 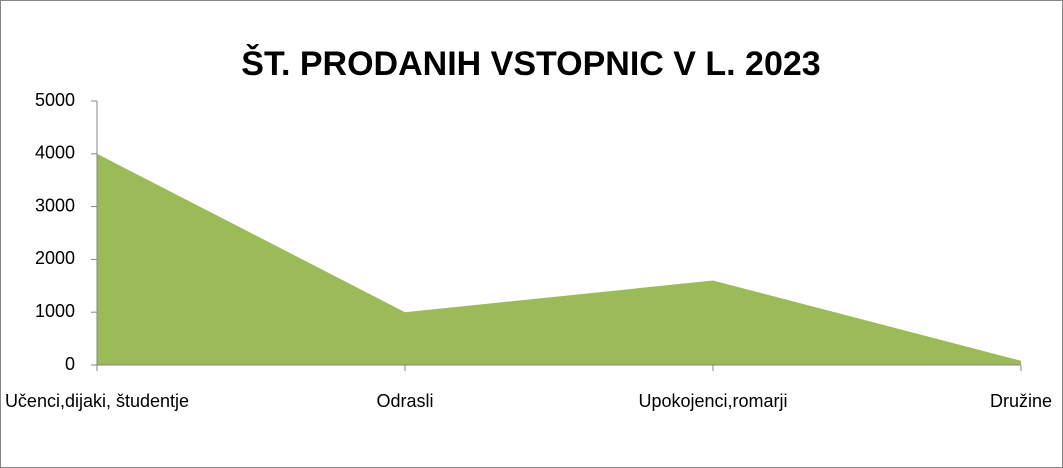 I want to click on y-tick-label: 5000, so click(x=55, y=100).